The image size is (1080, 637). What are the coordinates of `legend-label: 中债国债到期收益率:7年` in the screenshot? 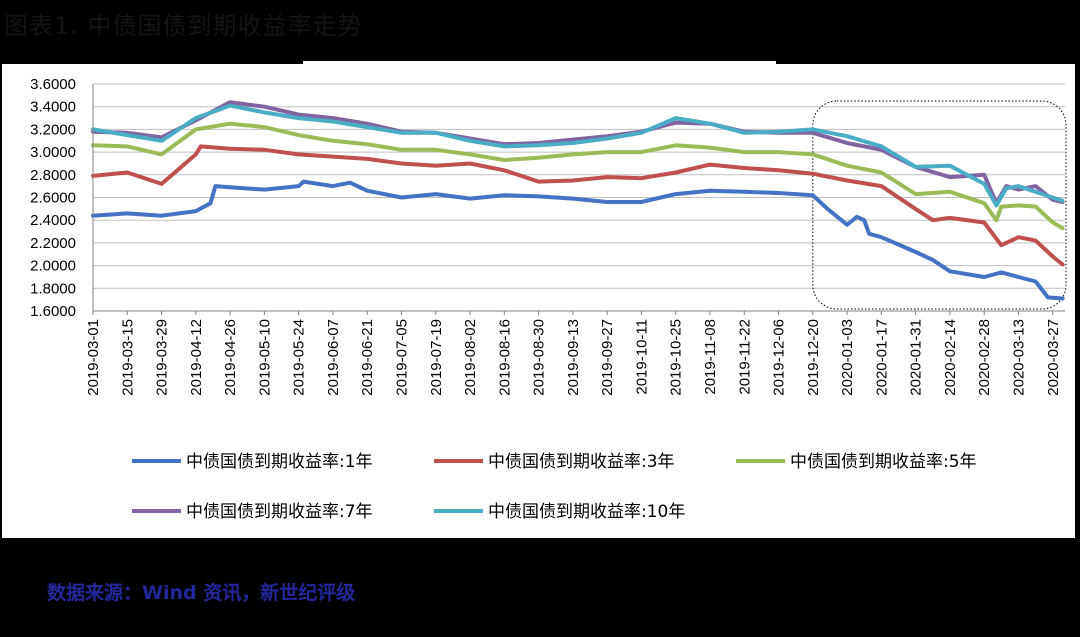 It's located at (279, 512).